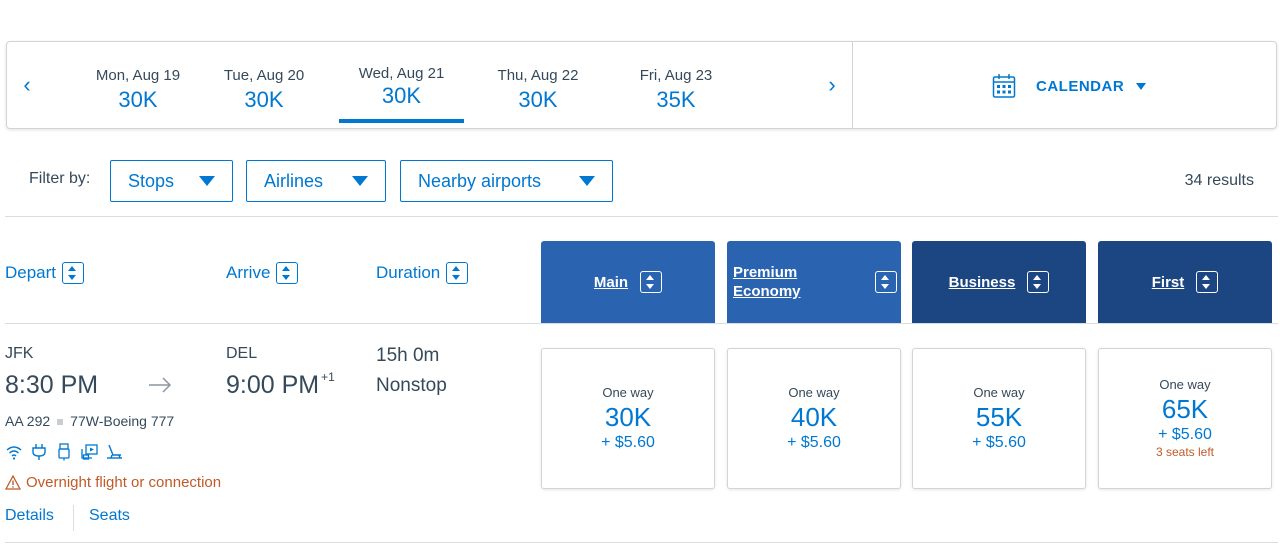  I want to click on details-link: Details, so click(29, 515).